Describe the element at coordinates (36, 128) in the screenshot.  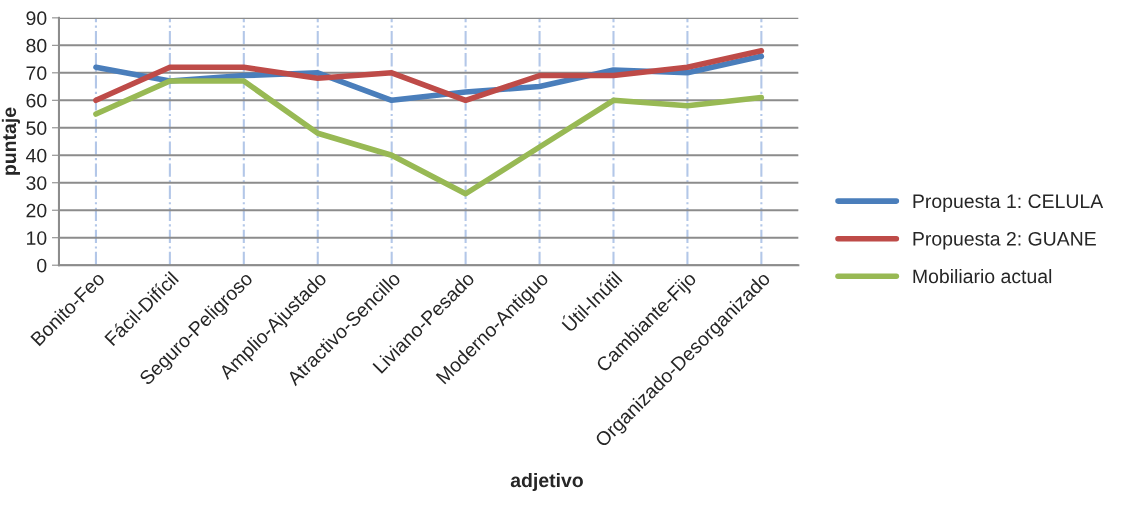
I see `y-tick-label: 50` at that location.